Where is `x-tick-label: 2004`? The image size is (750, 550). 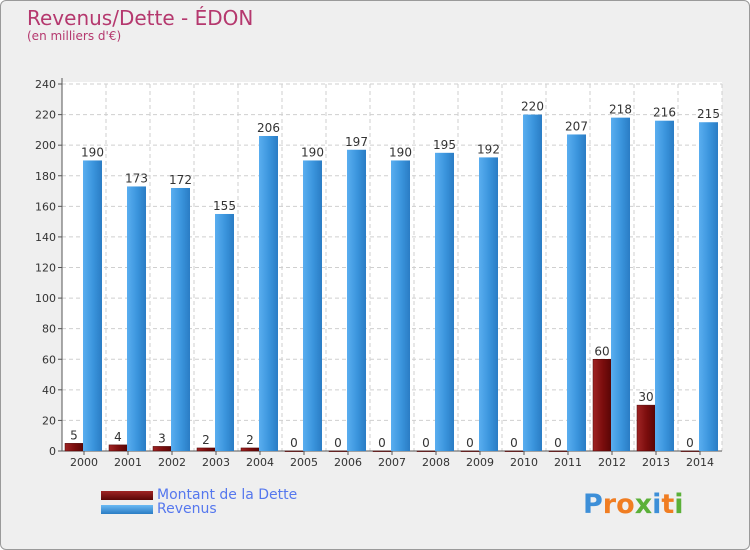 x-tick-label: 2004 is located at coordinates (260, 462).